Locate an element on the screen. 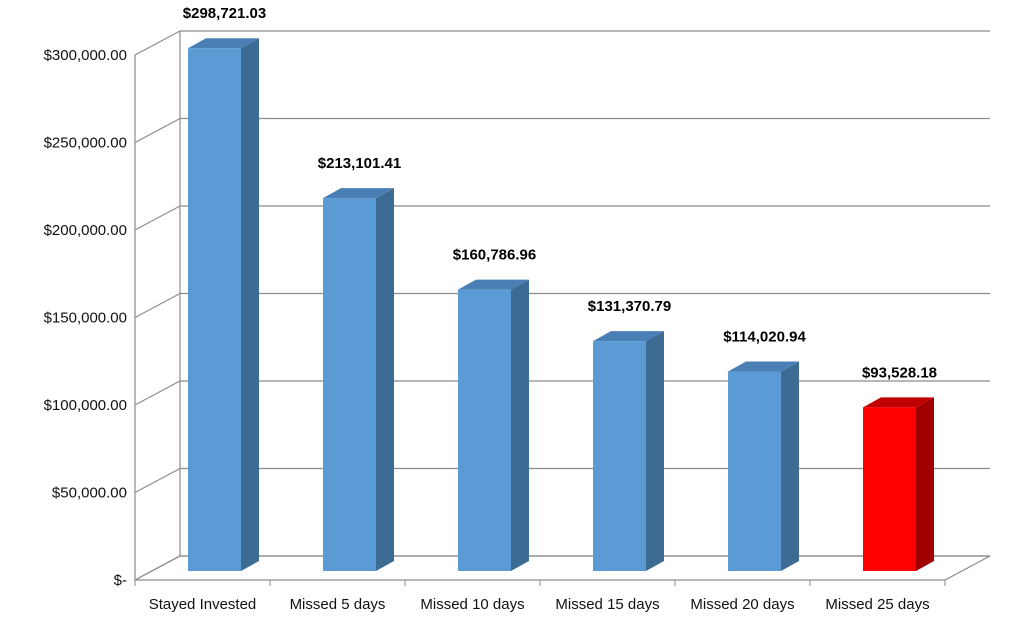 Image resolution: width=1024 pixels, height=625 pixels. y-tick-label: $50,000.00 is located at coordinates (89, 493).